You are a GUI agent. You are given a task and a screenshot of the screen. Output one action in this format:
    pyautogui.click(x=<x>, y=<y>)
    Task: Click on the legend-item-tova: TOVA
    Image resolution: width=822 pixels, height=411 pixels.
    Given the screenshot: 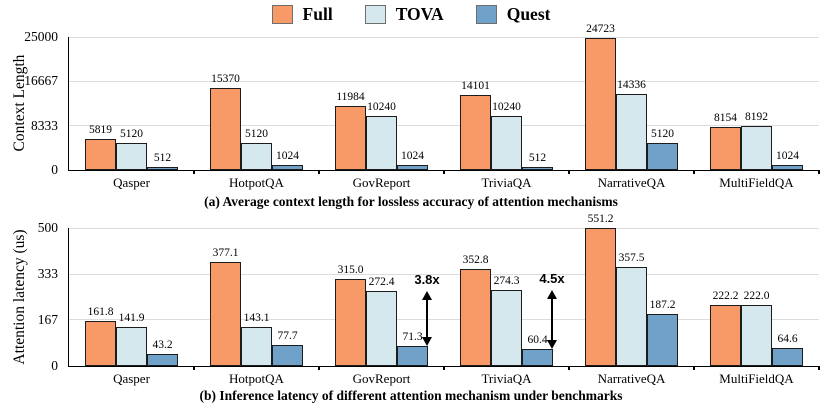 What is the action you would take?
    pyautogui.click(x=404, y=14)
    